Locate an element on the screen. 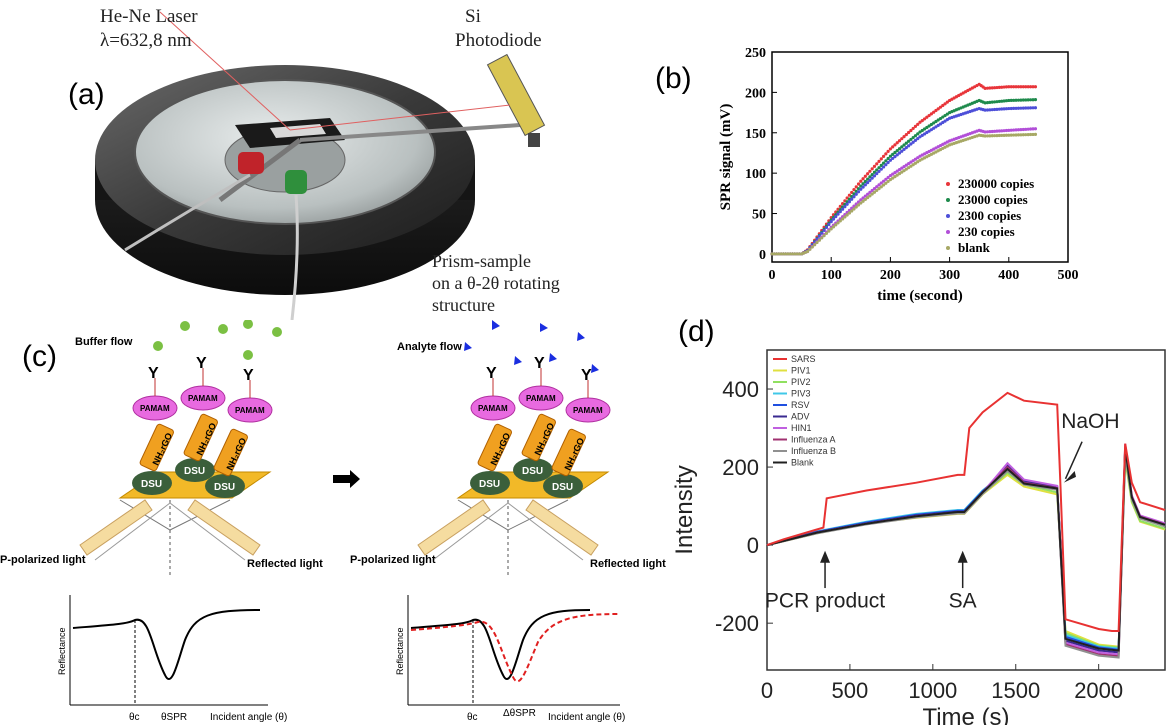 Image resolution: width=1172 pixels, height=727 pixels. annotation-arrowhead is located at coordinates (962, 556).